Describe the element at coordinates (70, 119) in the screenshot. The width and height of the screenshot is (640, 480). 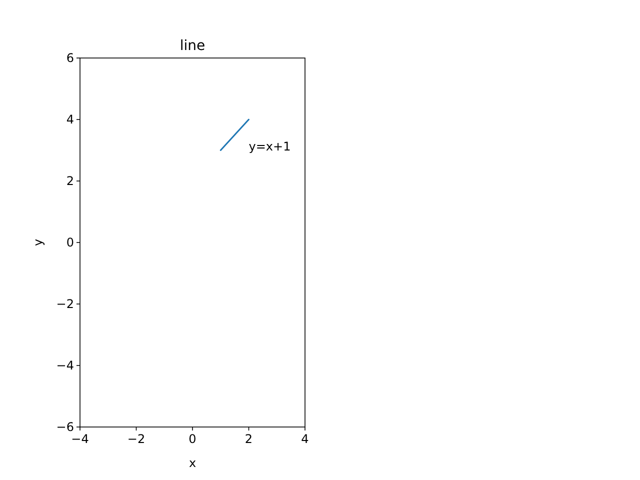
I see `y-tick-label: 4` at that location.